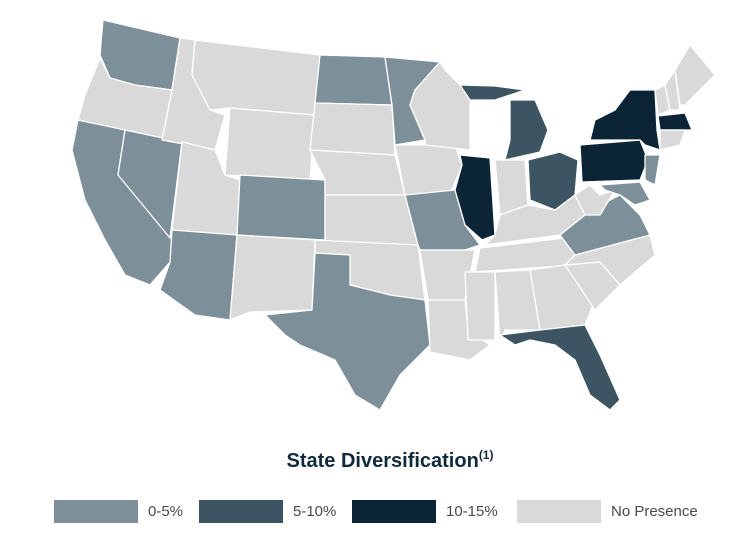  I want to click on title-text: State Diversification, so click(383, 461).